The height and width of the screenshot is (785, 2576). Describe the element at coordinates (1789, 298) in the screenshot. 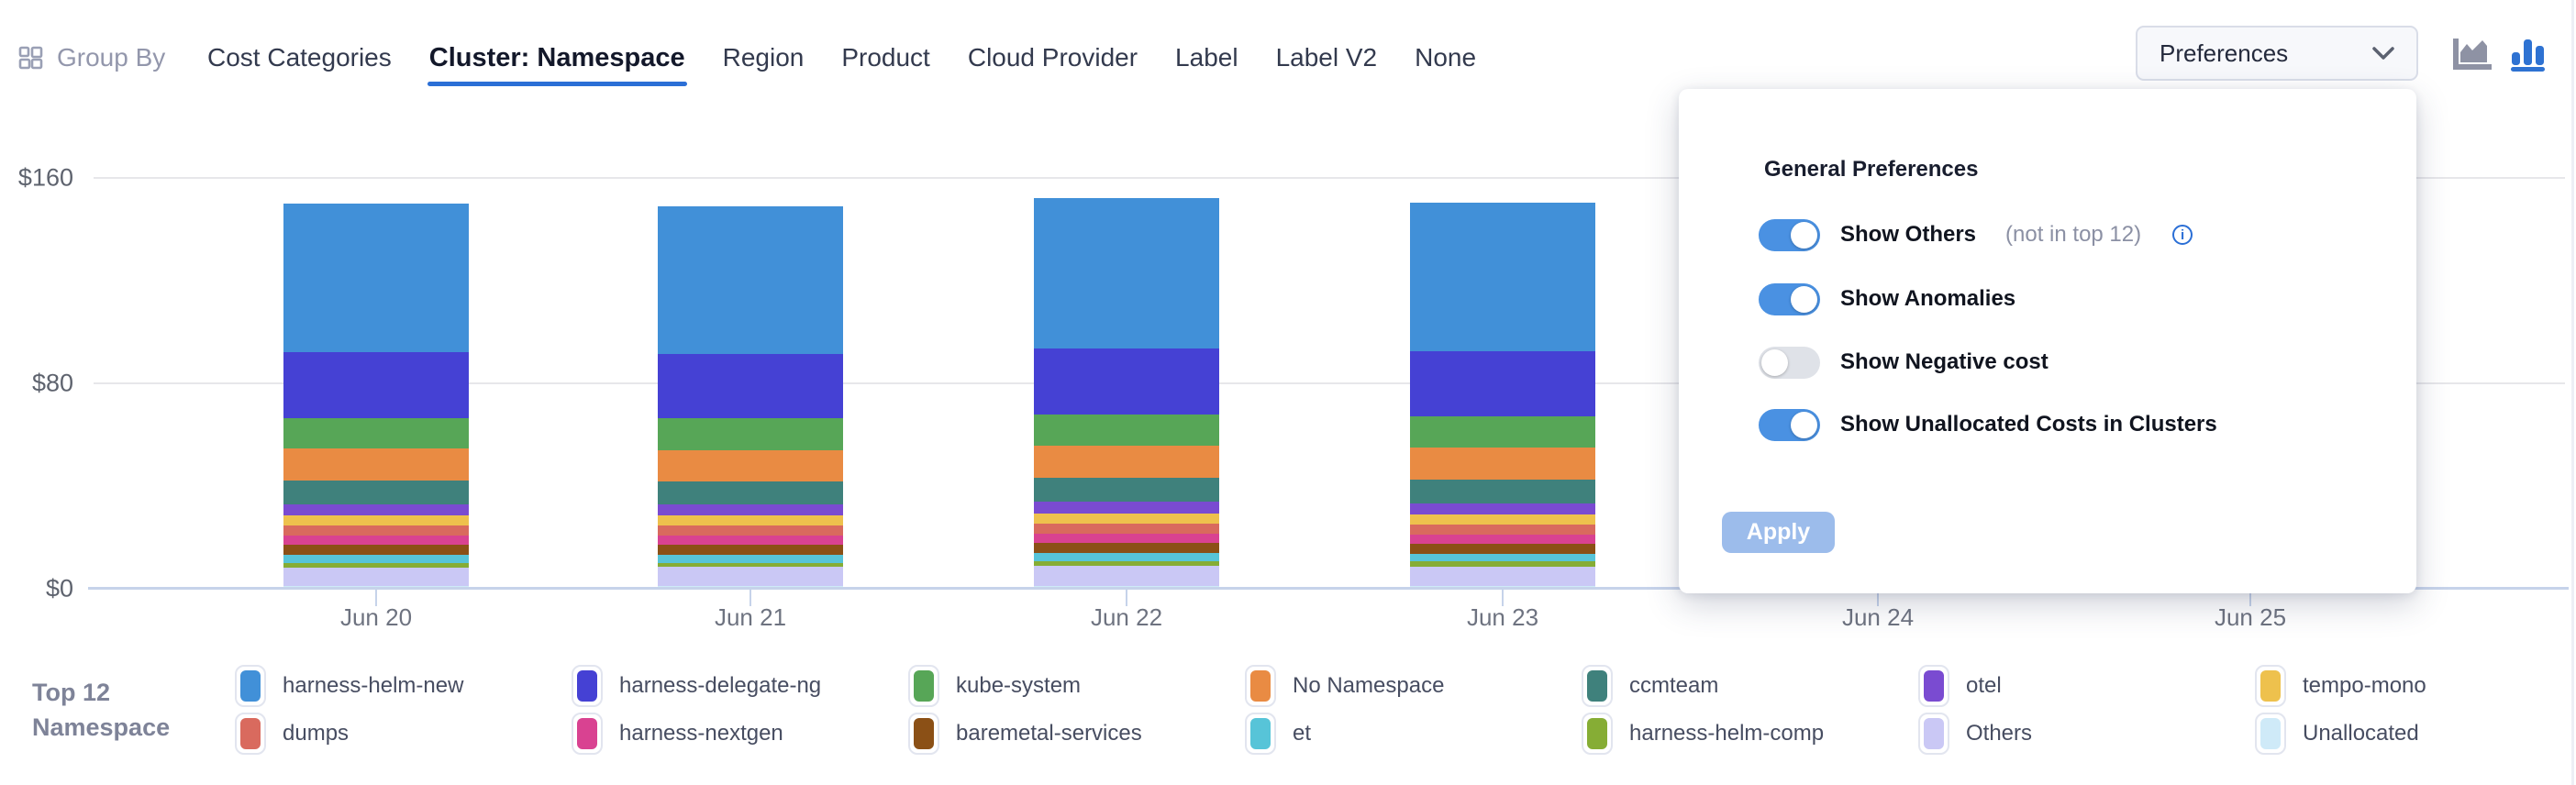

I see `toggle-switch-show-anomalies` at that location.